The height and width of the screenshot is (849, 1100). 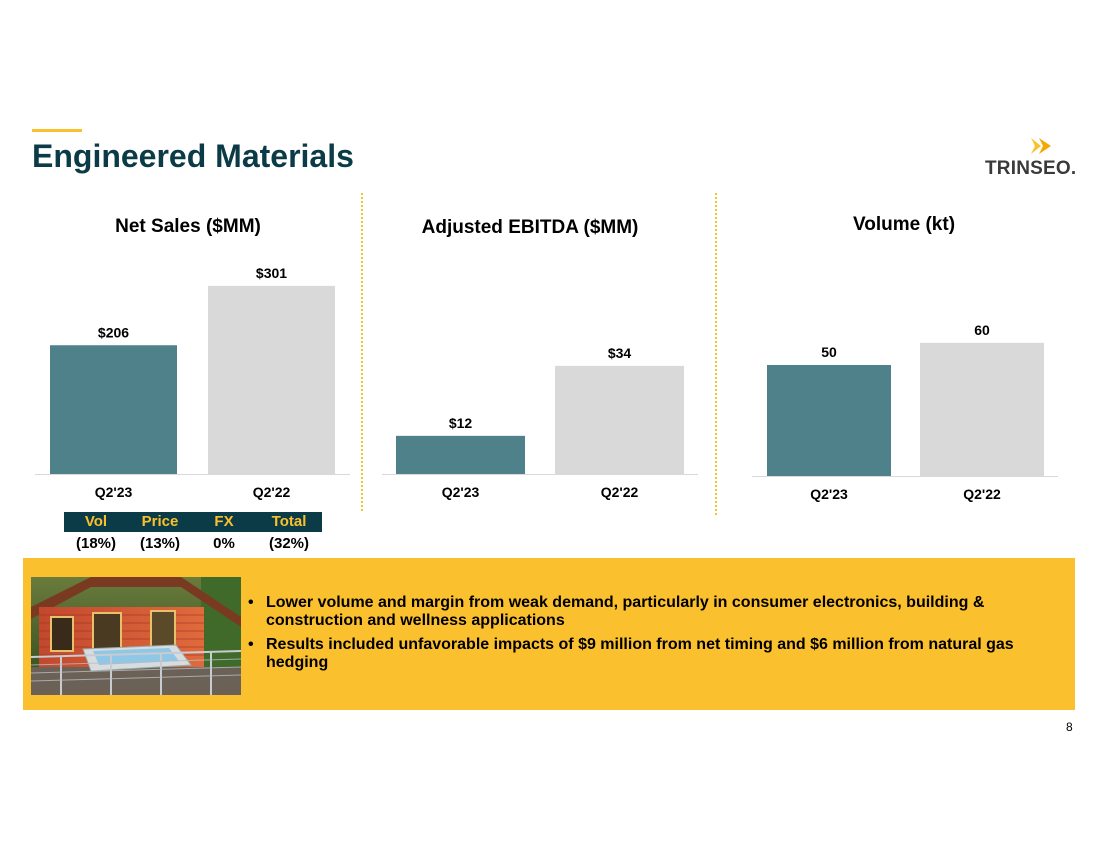 What do you see at coordinates (620, 492) in the screenshot?
I see `adjusted-ebitda-category-label-2: Q2'22` at bounding box center [620, 492].